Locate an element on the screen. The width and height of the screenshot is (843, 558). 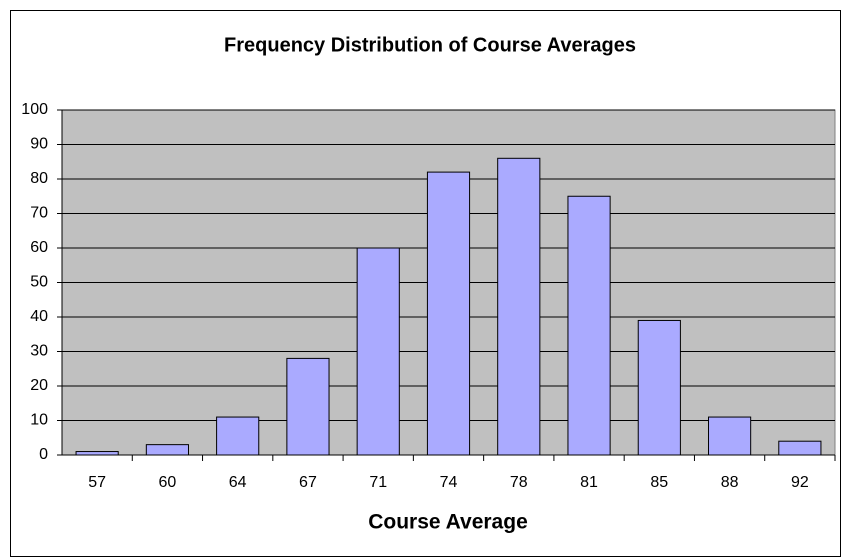
x-tick-label: 78 is located at coordinates (519, 482).